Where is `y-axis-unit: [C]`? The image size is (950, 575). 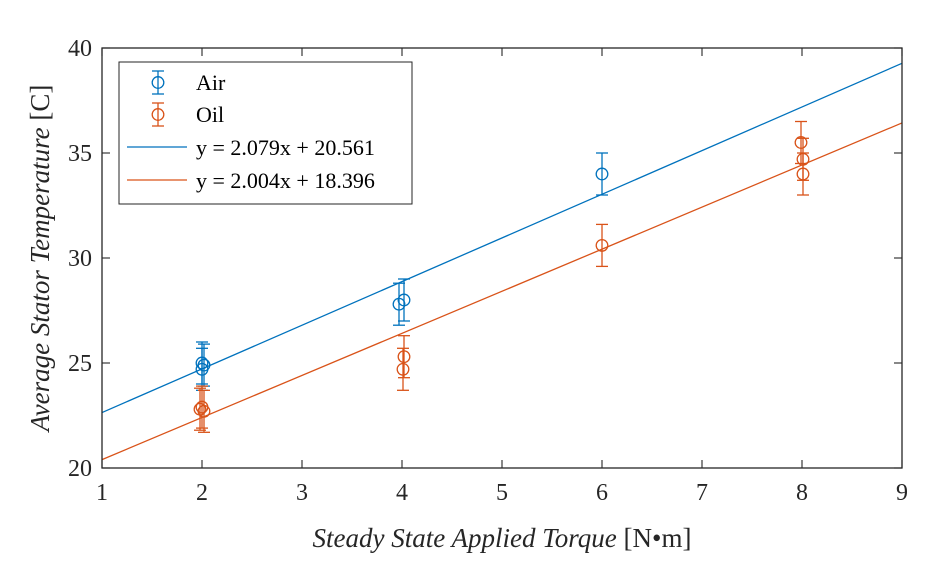 y-axis-unit: [C] is located at coordinates (40, 106).